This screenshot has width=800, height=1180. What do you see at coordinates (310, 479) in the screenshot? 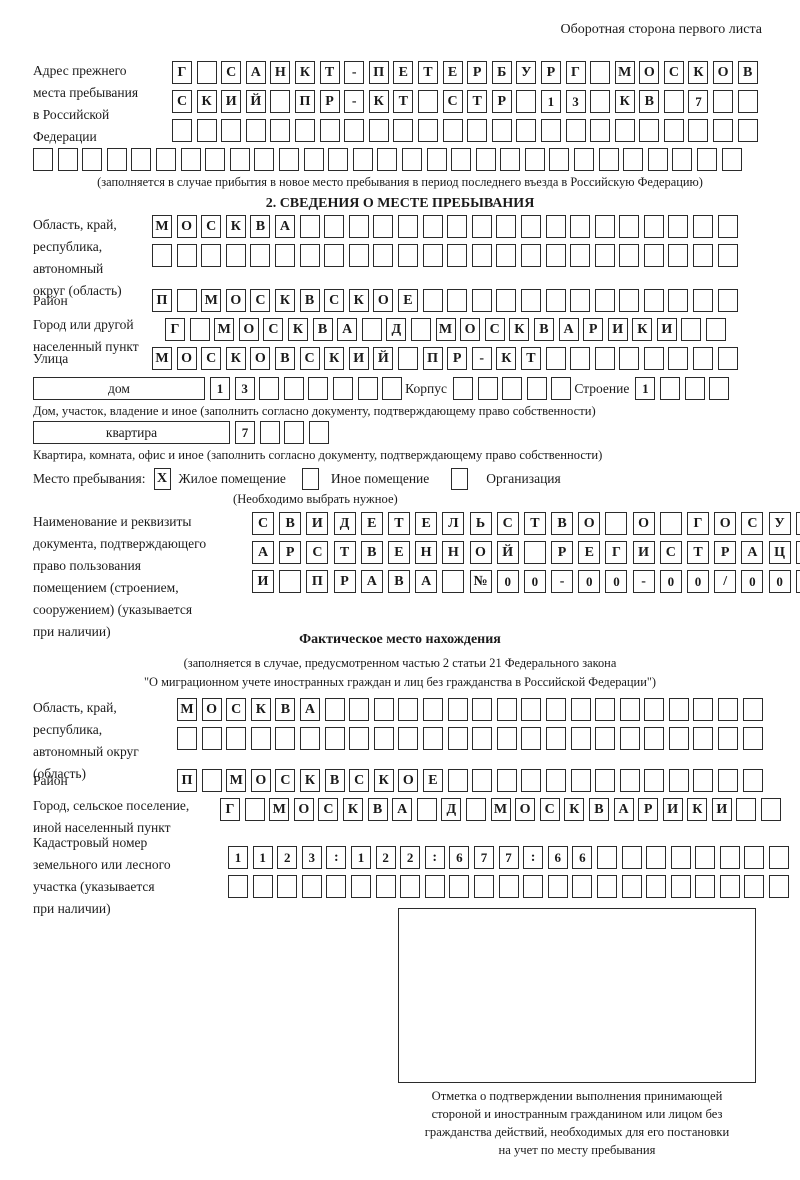
I see `checkbox-inoe` at bounding box center [310, 479].